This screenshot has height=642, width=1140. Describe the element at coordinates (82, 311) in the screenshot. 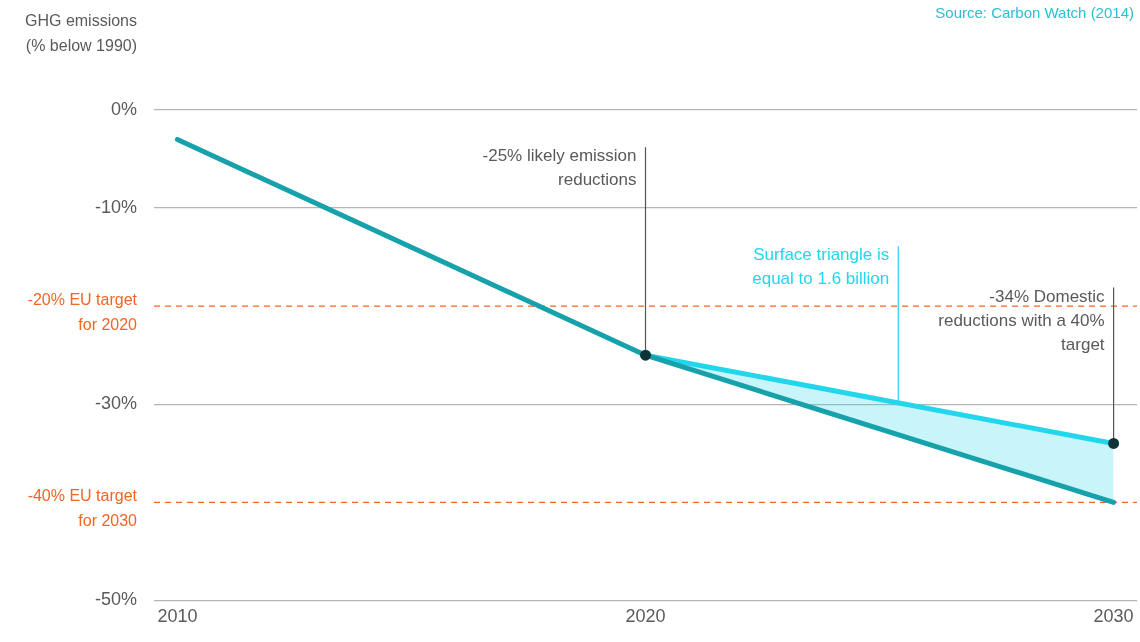

I see `ref-line-label: -20% EU target for 2020` at that location.